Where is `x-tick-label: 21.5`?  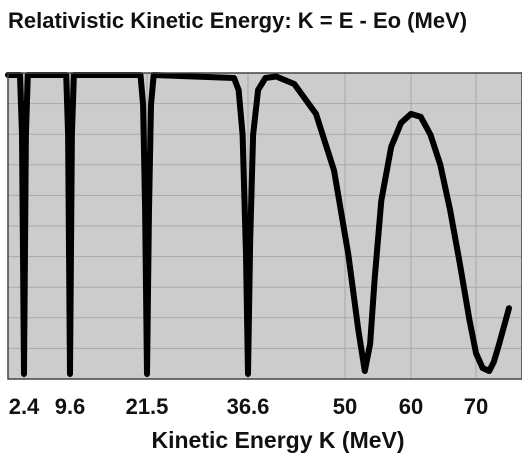
x-tick-label: 21.5 is located at coordinates (147, 406).